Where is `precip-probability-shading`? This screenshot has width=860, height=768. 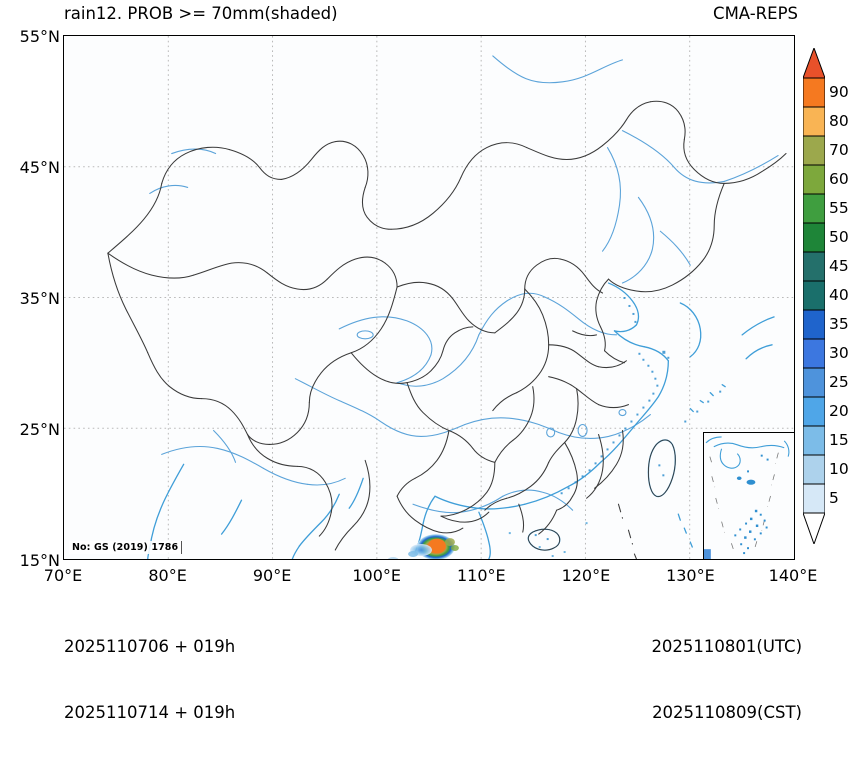
precip-probability-shading is located at coordinates (423, 546).